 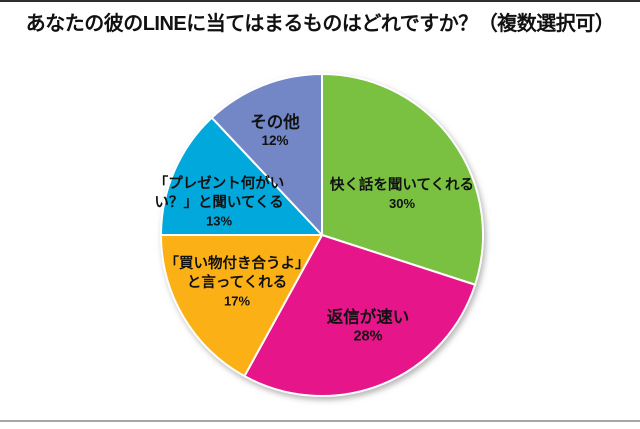 What do you see at coordinates (237, 282) in the screenshot?
I see `slice-label: と言ってくれる` at bounding box center [237, 282].